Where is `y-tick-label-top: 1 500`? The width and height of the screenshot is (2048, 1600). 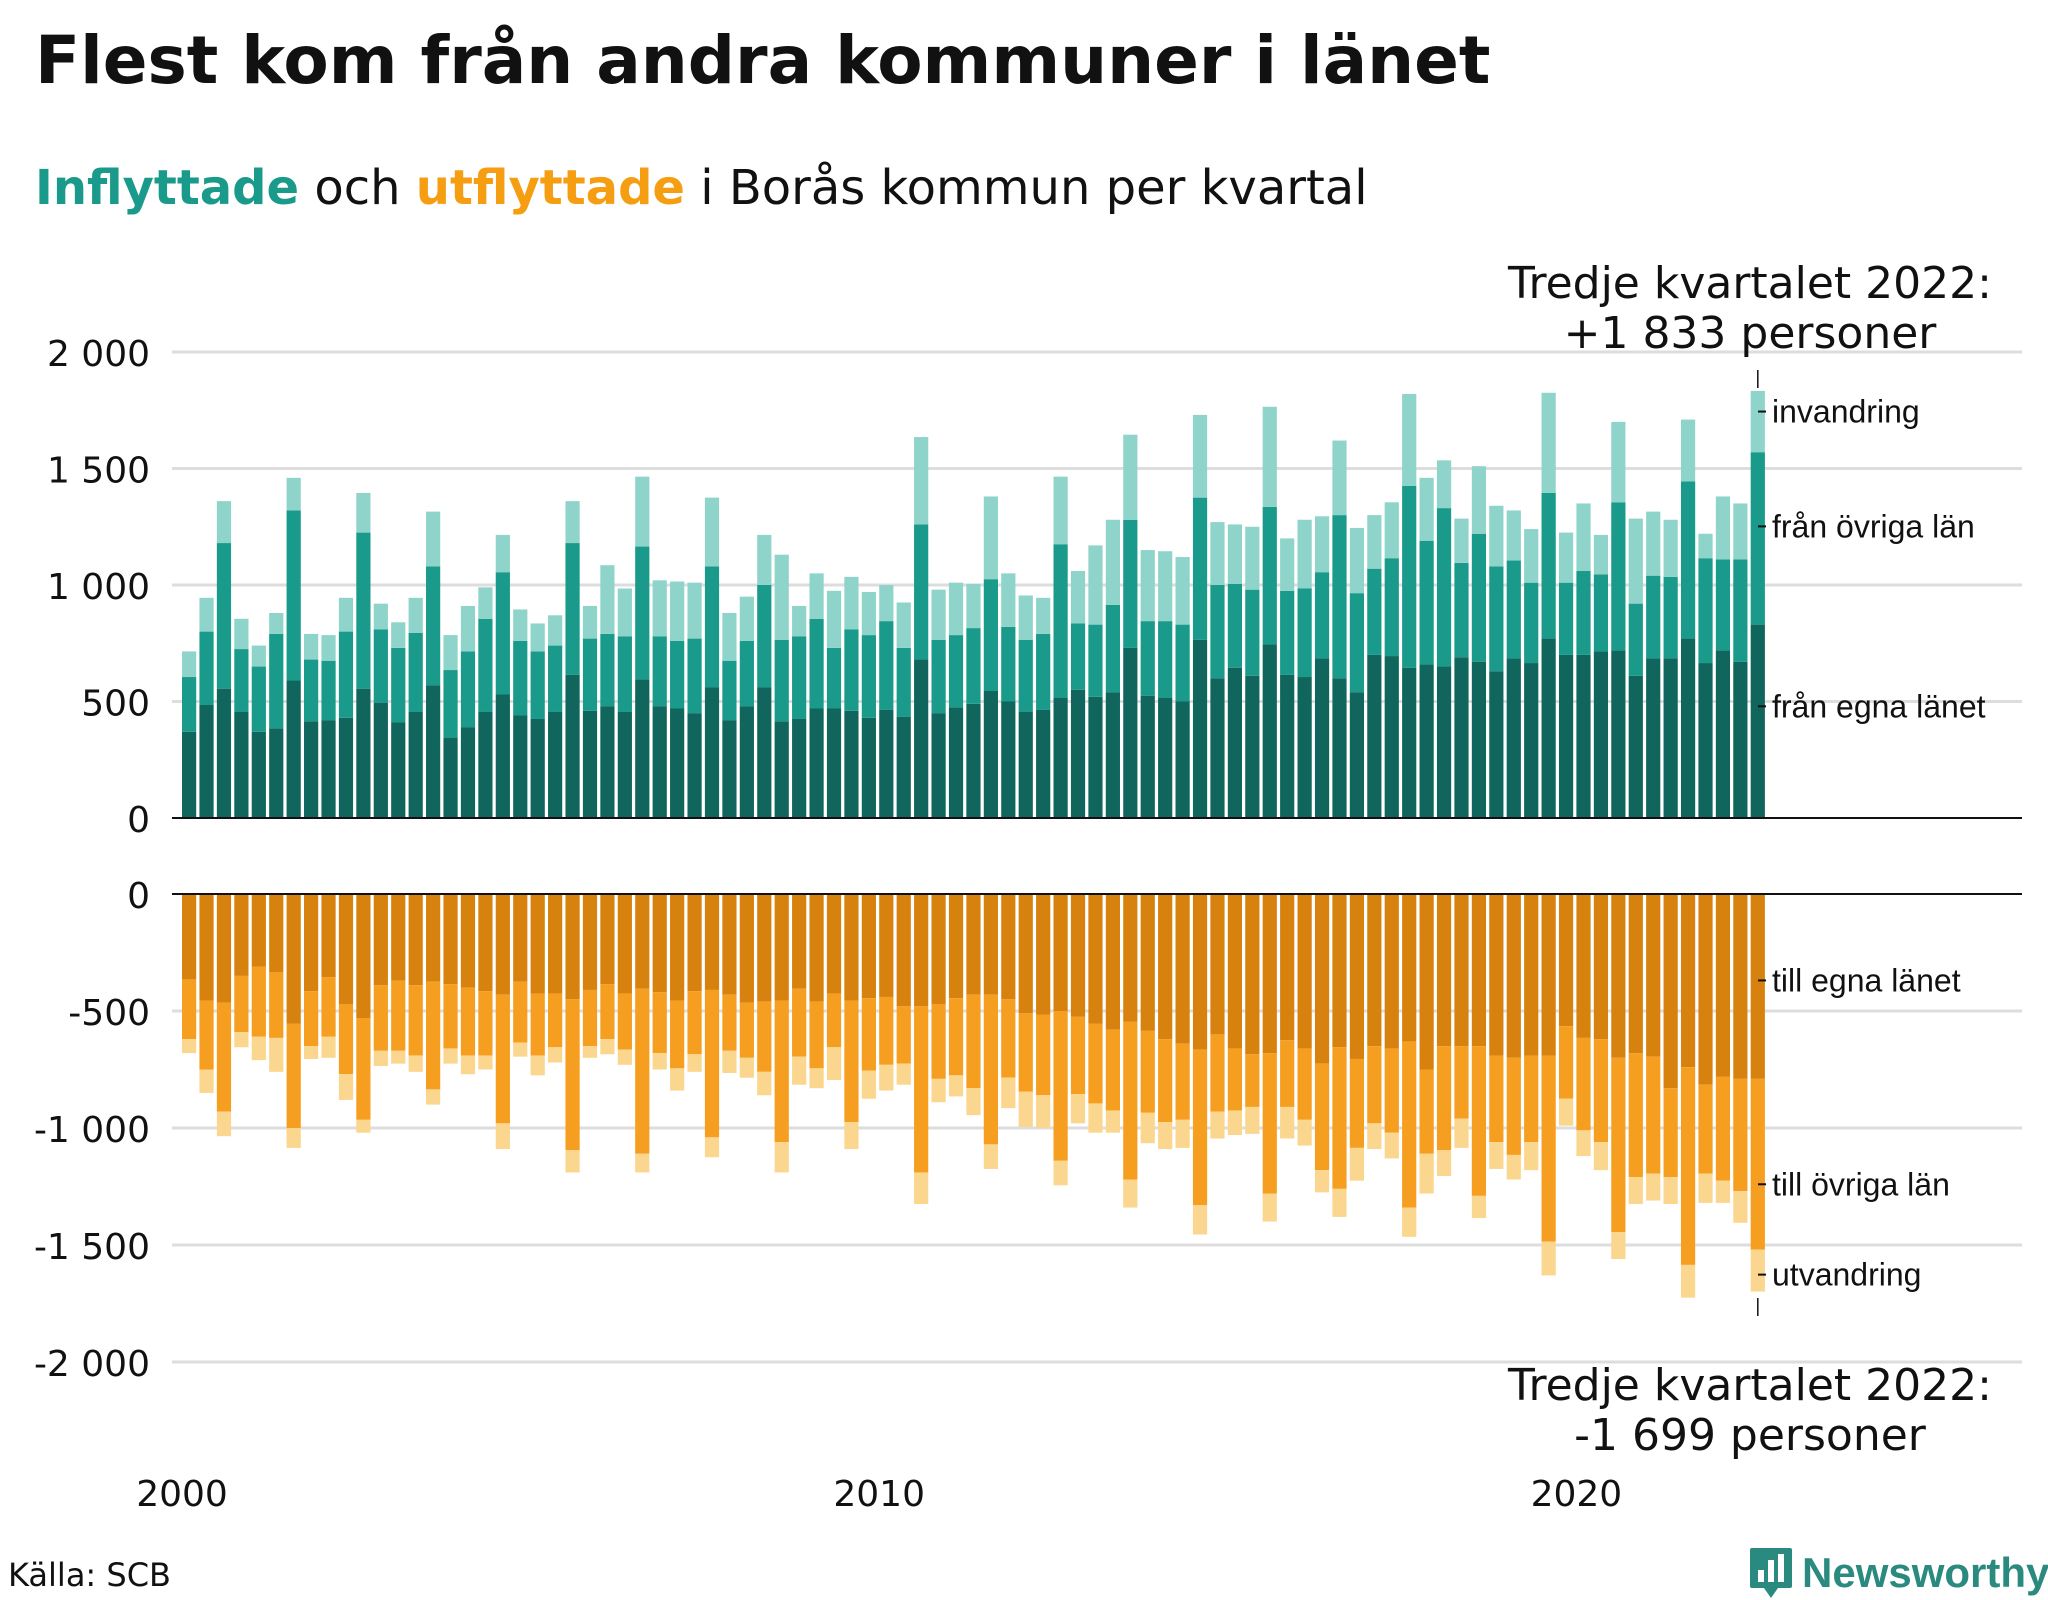
y-tick-label-top: 1 500 is located at coordinates (98, 471).